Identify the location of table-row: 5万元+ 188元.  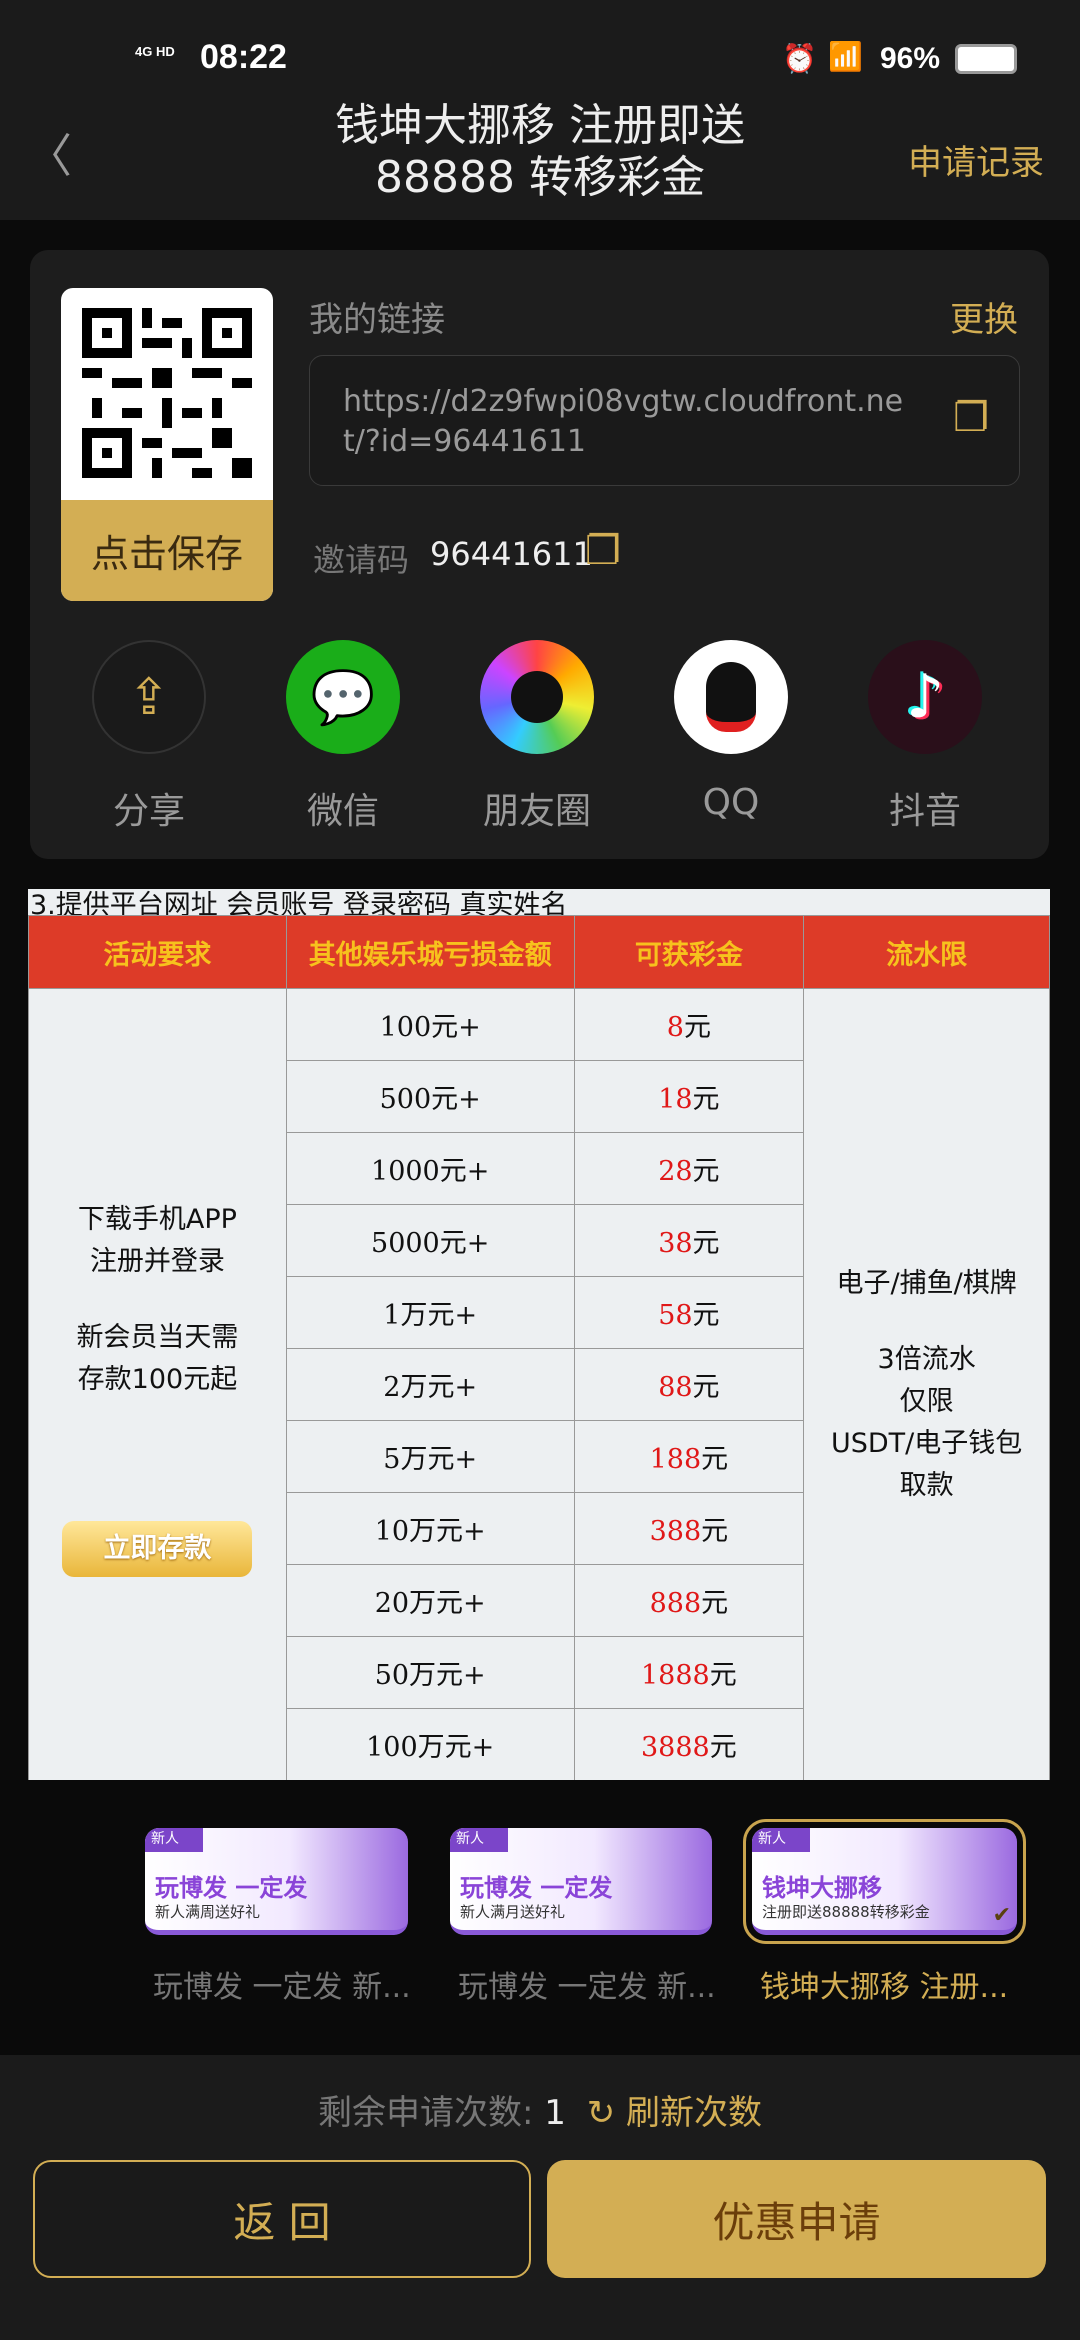
(539, 1456).